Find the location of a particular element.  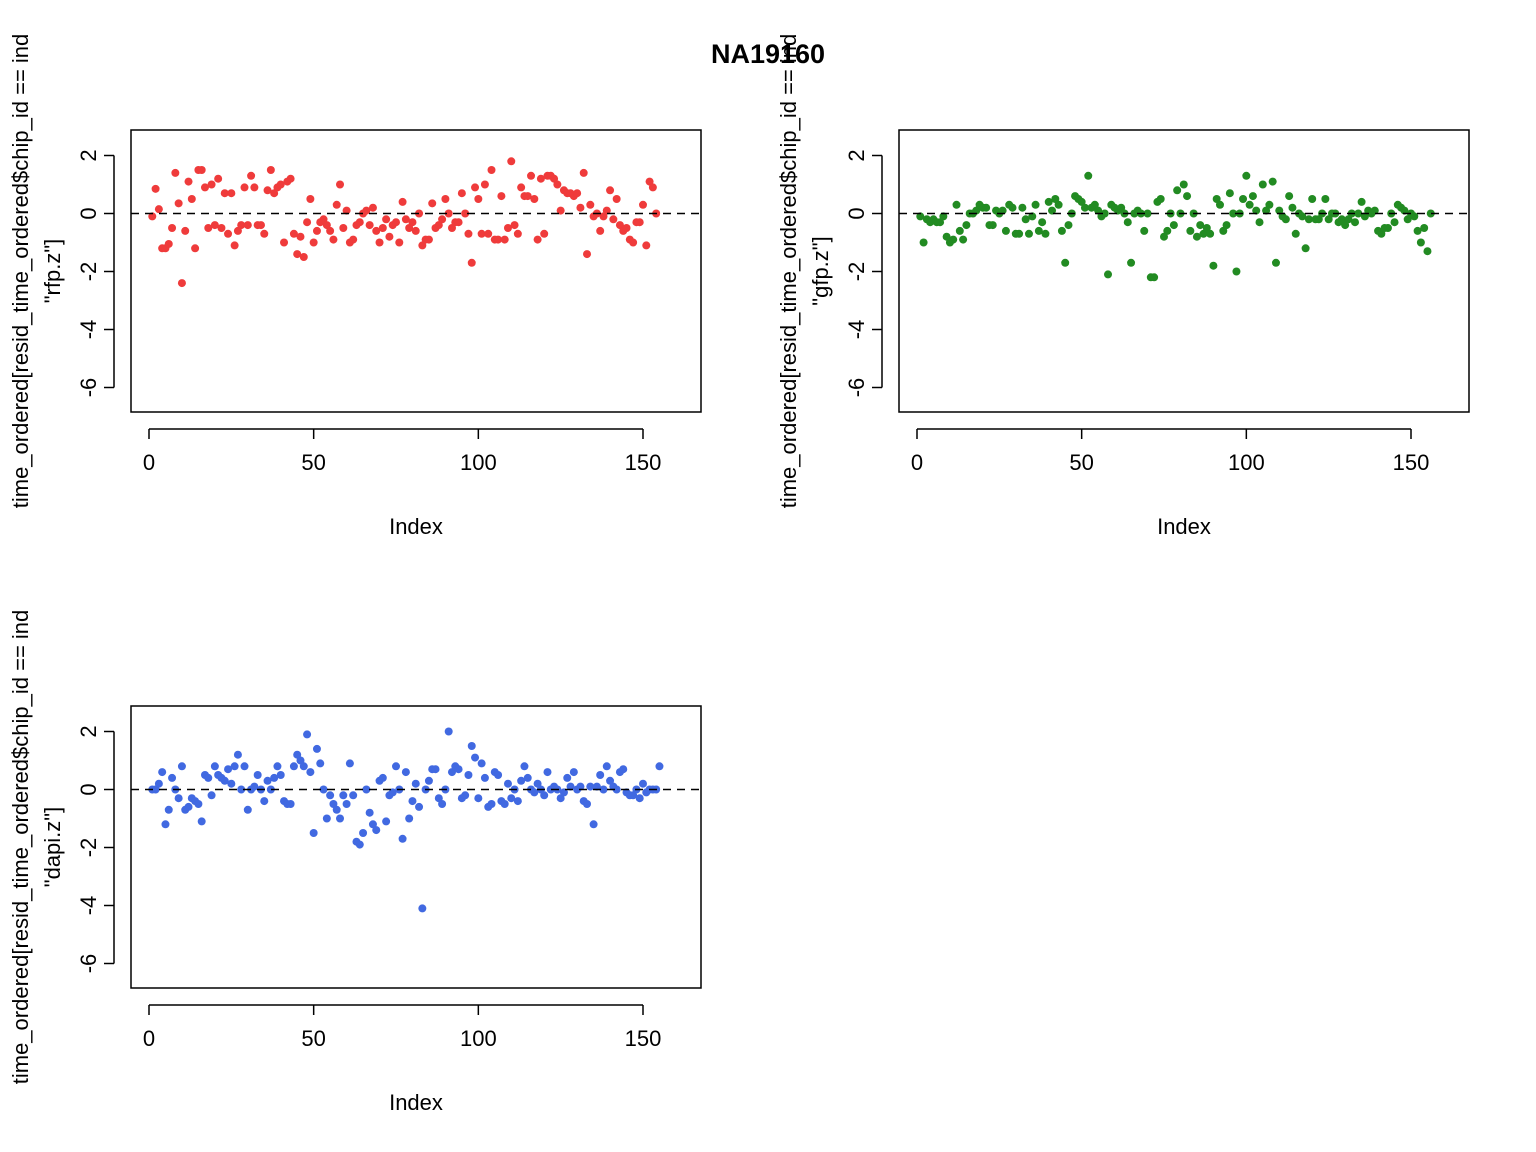

y-axis-label-inner: "dapi.z"] is located at coordinates (52, 847).